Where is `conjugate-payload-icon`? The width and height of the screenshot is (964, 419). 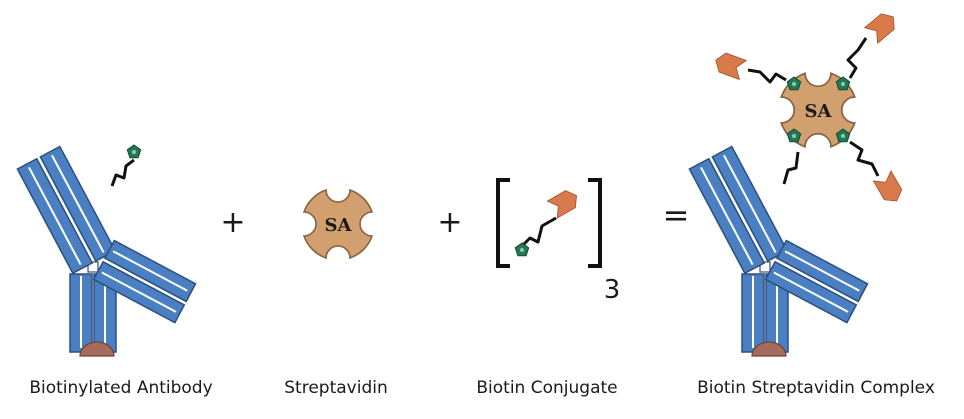 conjugate-payload-icon is located at coordinates (564, 202).